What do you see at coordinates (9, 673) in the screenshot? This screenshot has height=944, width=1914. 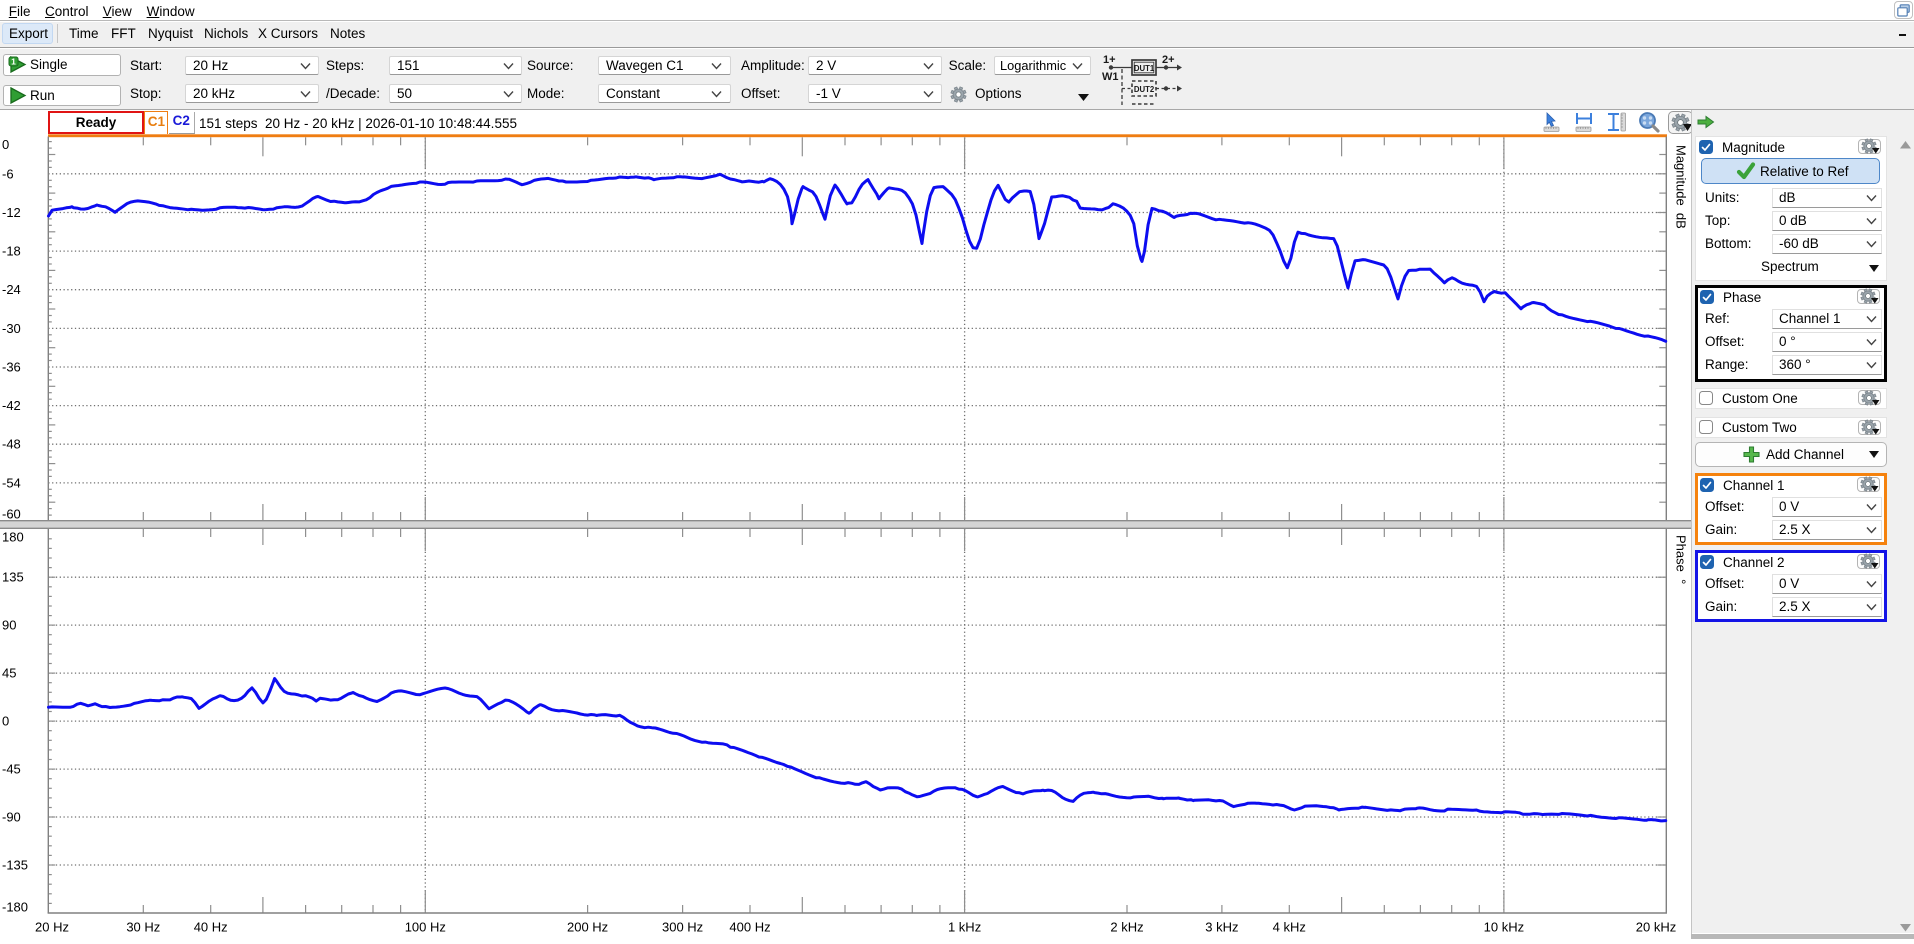 I see `svg-text: 45` at bounding box center [9, 673].